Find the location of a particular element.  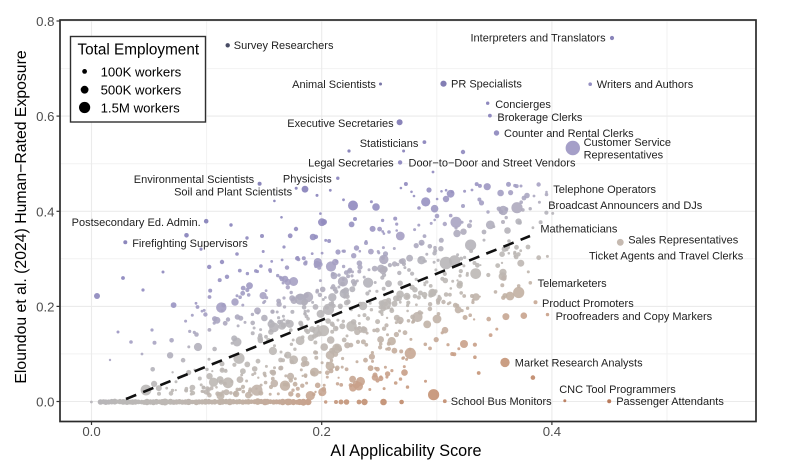

svg-text: Statisticians is located at coordinates (389, 144).